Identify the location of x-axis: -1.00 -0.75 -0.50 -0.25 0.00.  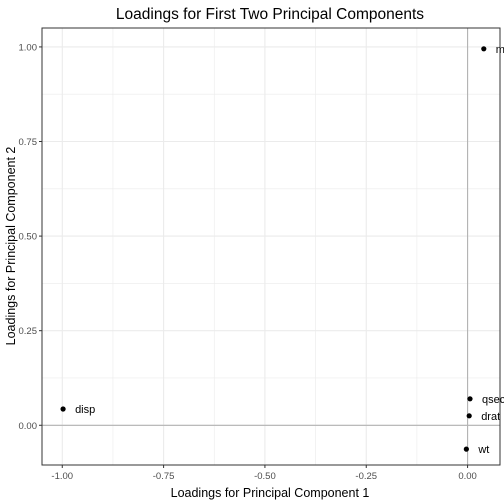
(264, 473).